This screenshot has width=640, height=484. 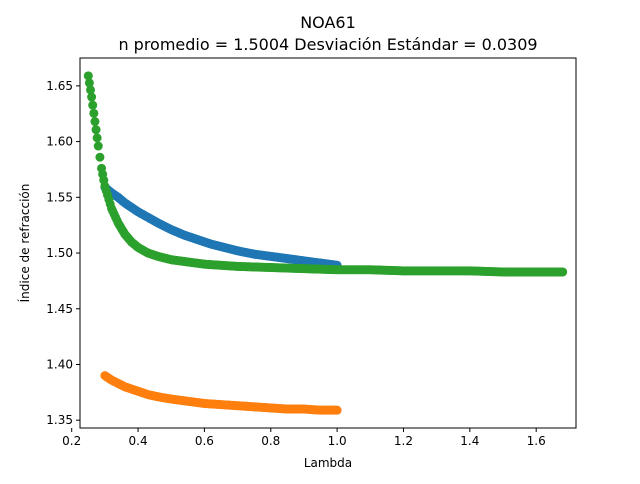 What do you see at coordinates (24, 243) in the screenshot?
I see `y-axis-label: Índice de refracción` at bounding box center [24, 243].